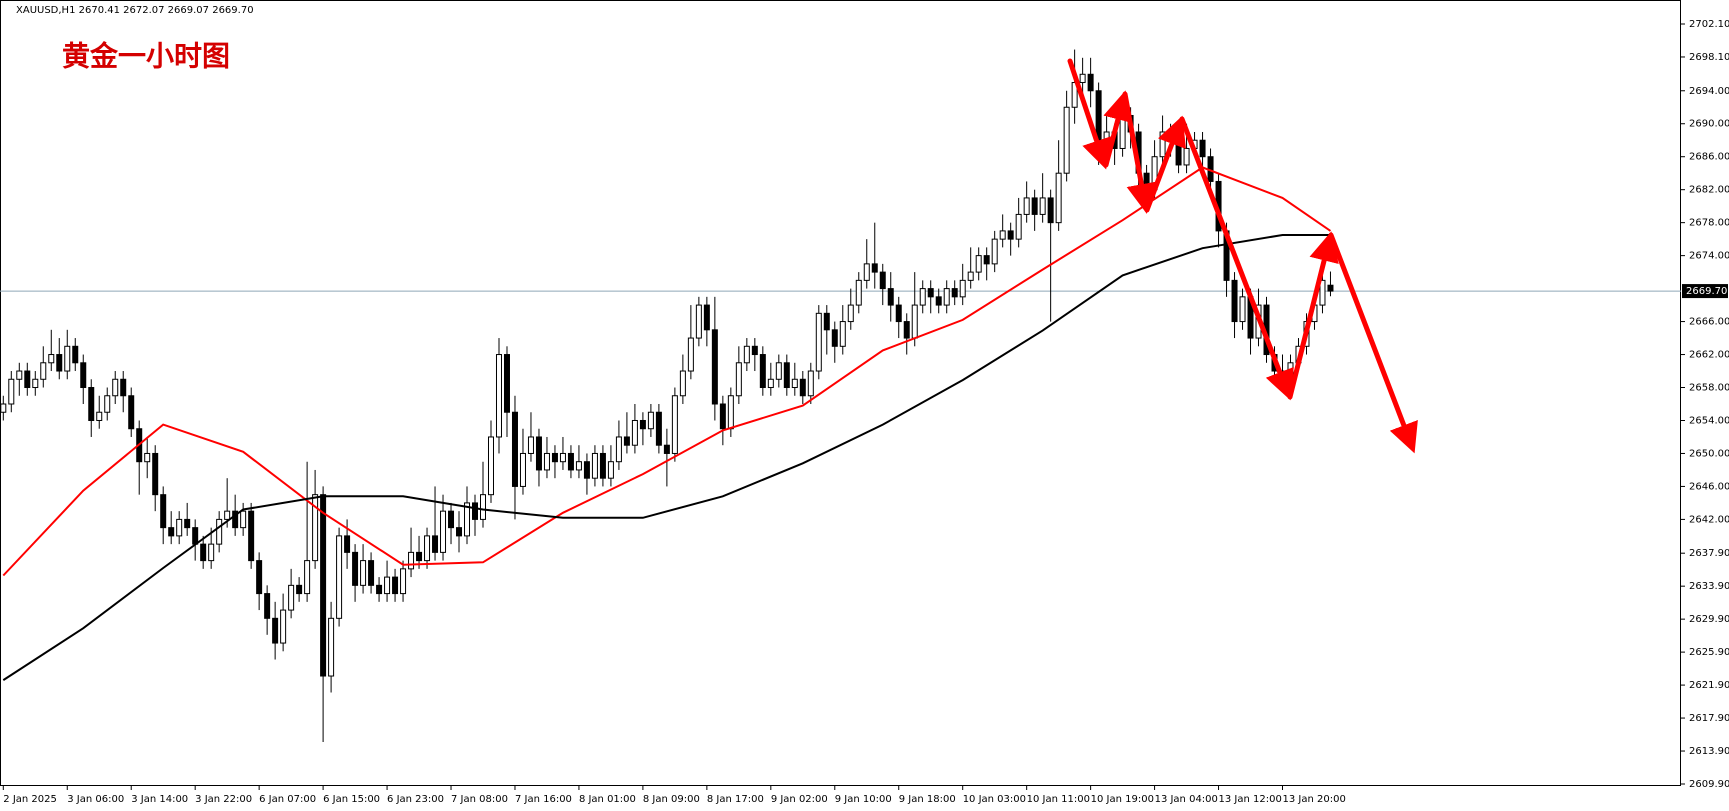 This screenshot has height=811, width=1729. What do you see at coordinates (223, 799) in the screenshot?
I see `x-tick-label: 3 Jan 22:00` at bounding box center [223, 799].